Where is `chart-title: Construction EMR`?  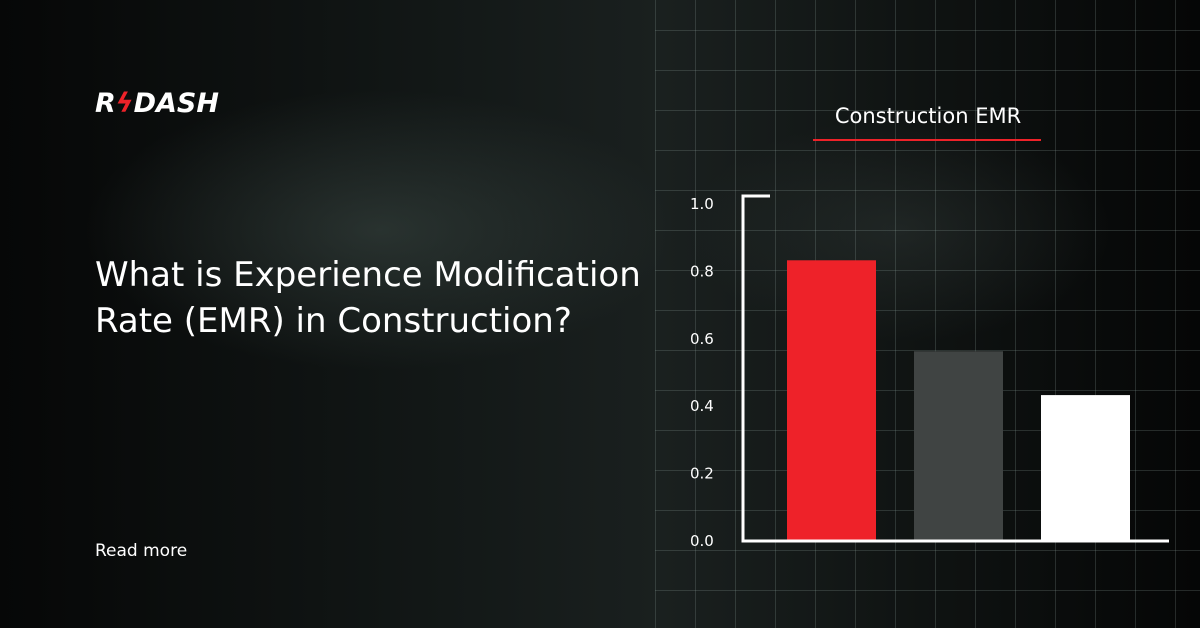
chart-title: Construction EMR is located at coordinates (928, 116).